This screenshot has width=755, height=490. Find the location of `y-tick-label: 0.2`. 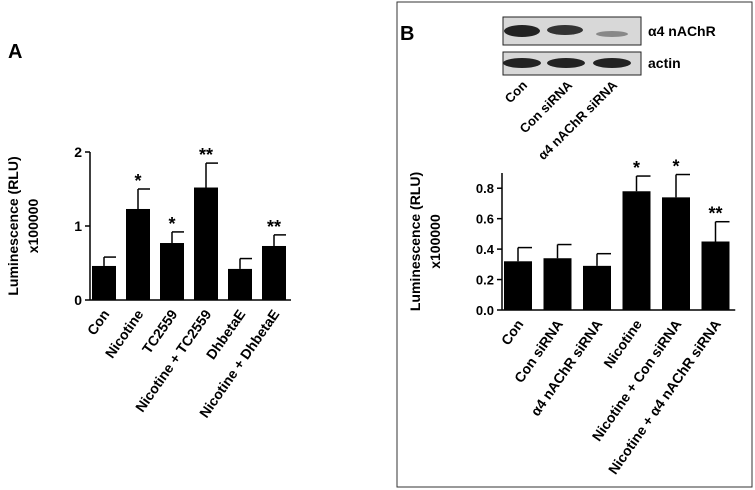

y-tick-label: 0.2 is located at coordinates (485, 280).